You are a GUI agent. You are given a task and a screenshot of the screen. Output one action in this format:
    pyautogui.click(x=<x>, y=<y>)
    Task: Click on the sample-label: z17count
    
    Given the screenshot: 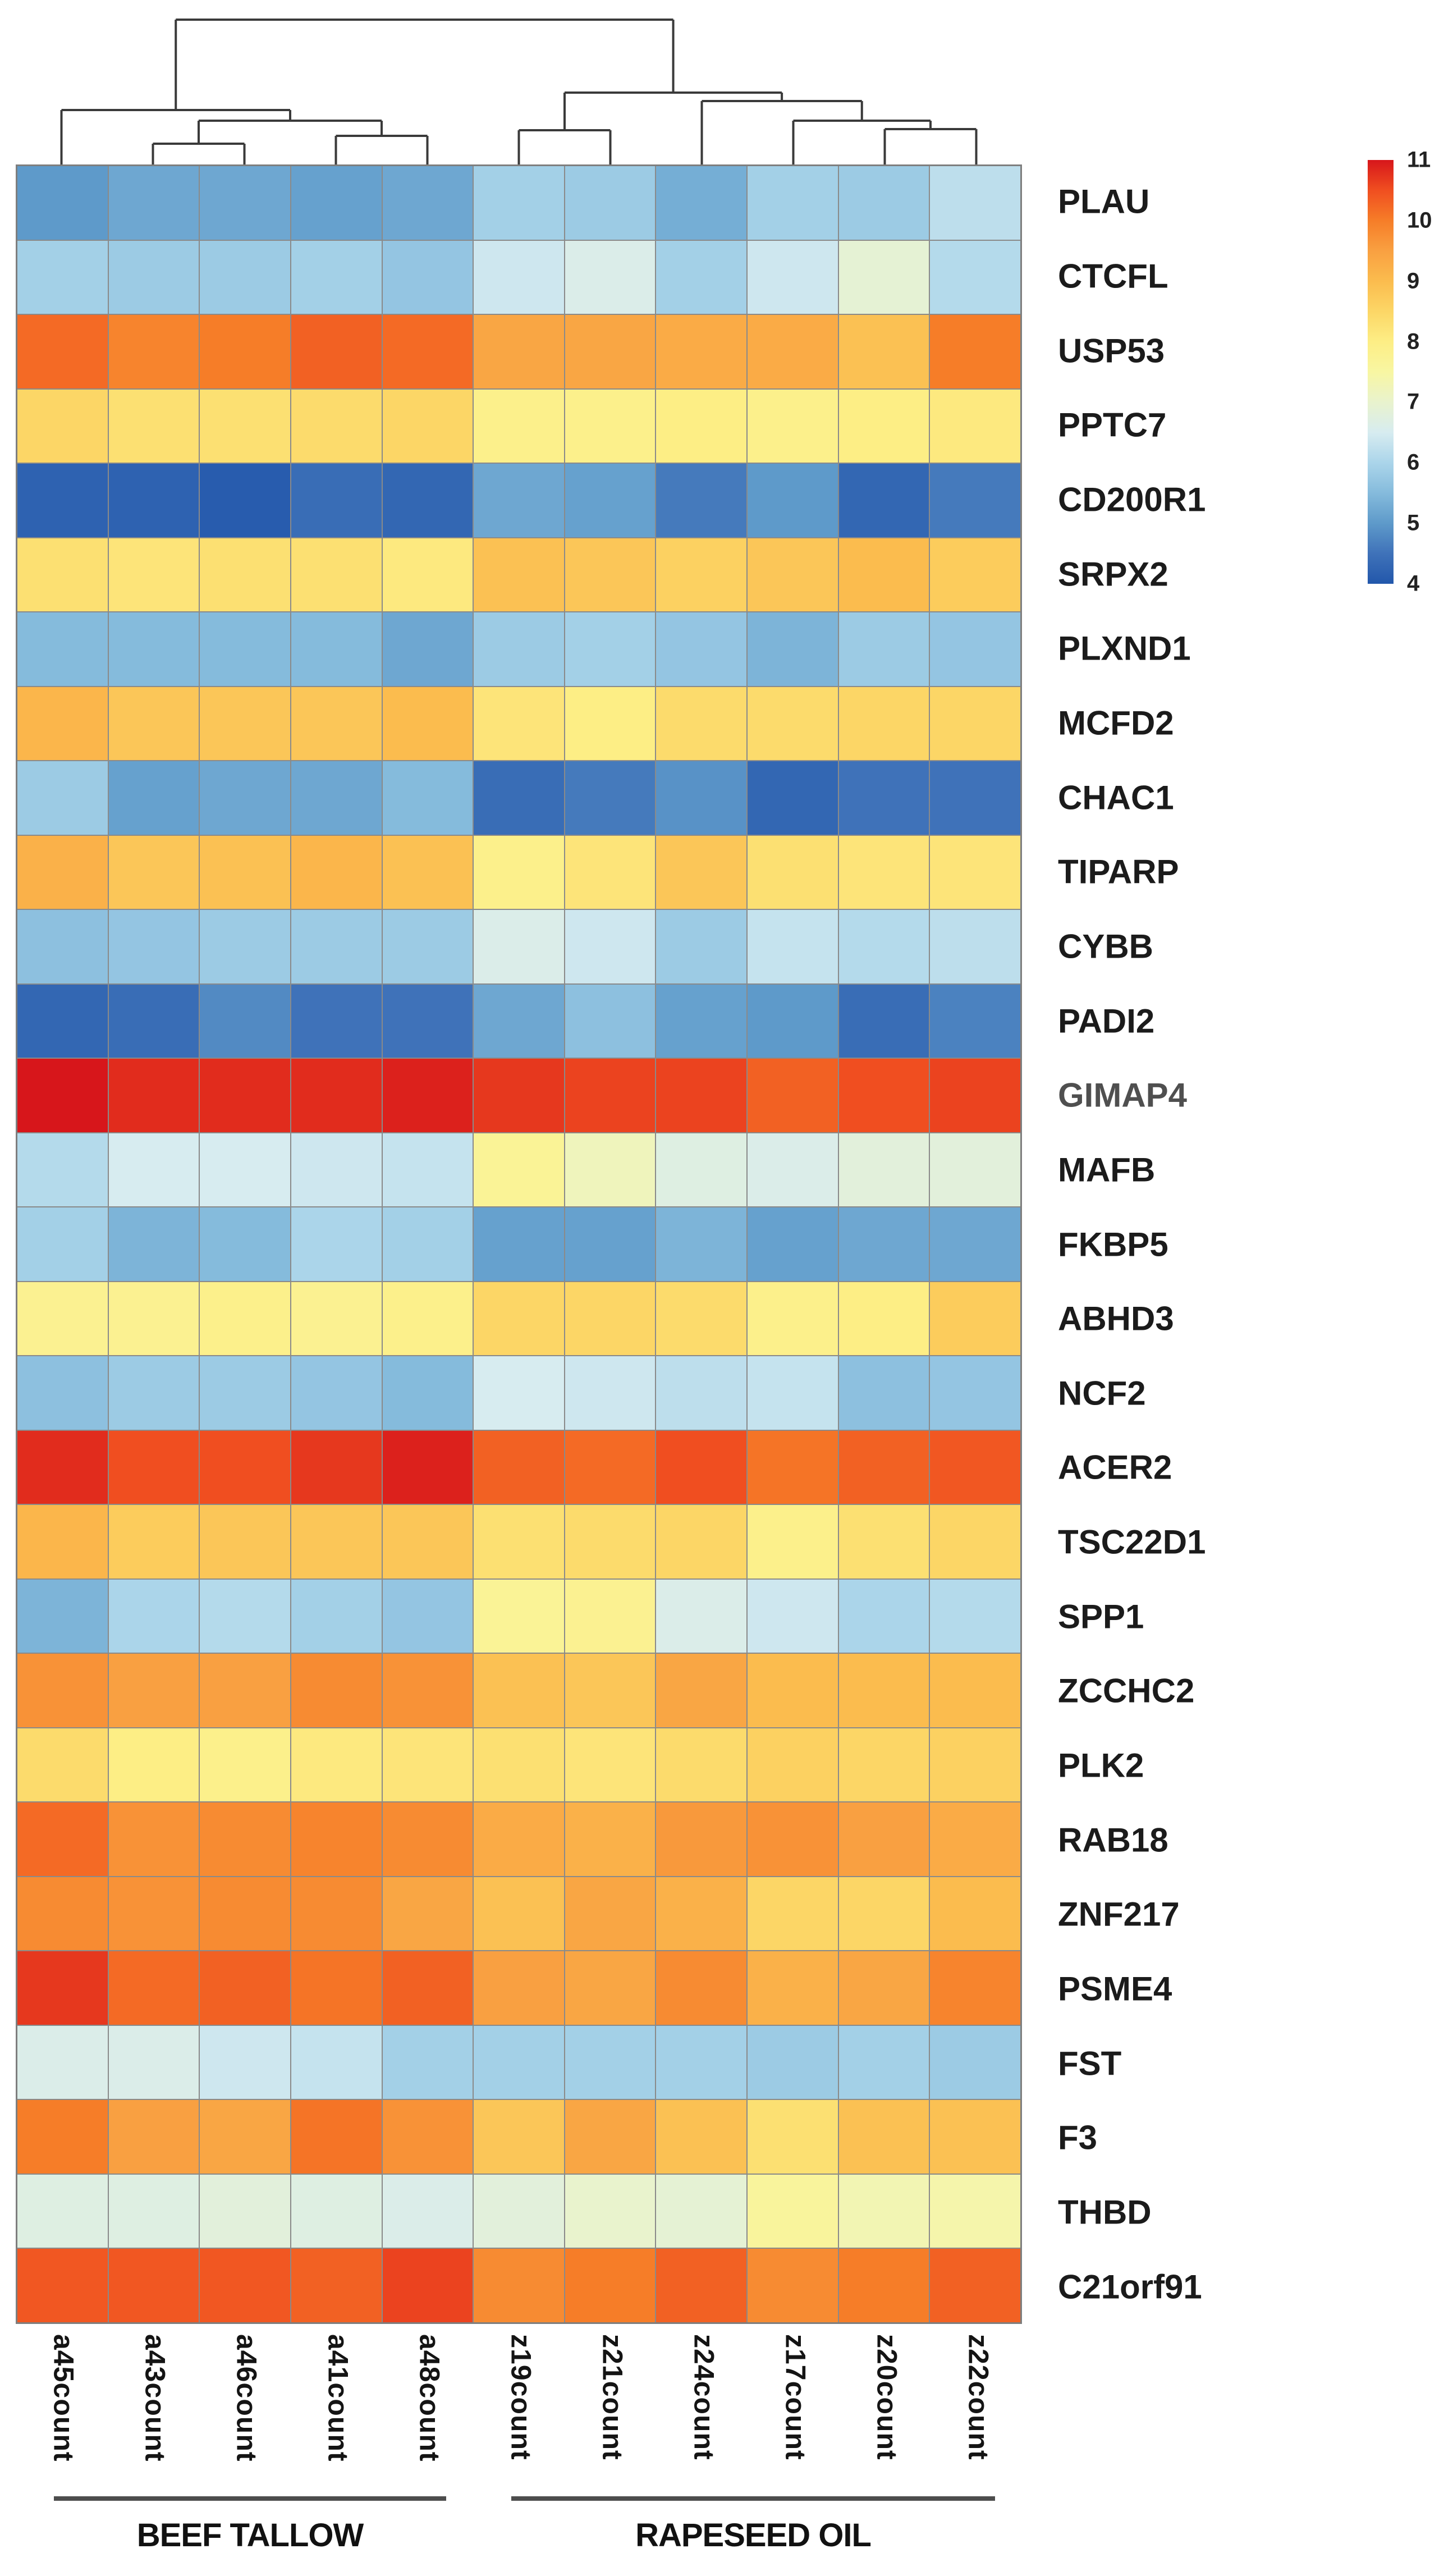 What is the action you would take?
    pyautogui.click(x=796, y=2397)
    